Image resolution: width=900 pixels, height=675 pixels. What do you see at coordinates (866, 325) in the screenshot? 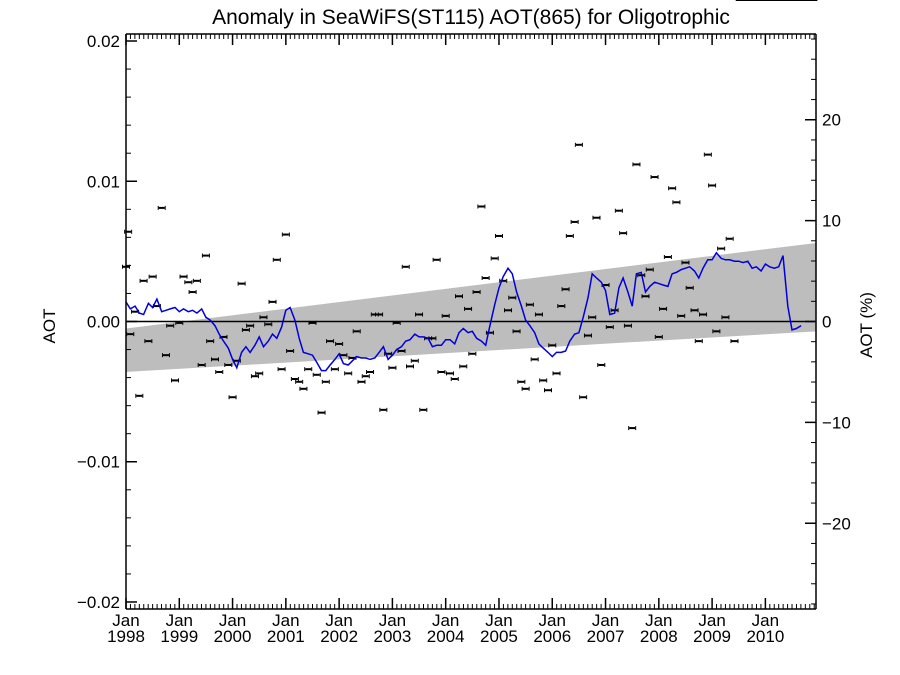
I see `y2-axis-label: AOT (%)` at bounding box center [866, 325].